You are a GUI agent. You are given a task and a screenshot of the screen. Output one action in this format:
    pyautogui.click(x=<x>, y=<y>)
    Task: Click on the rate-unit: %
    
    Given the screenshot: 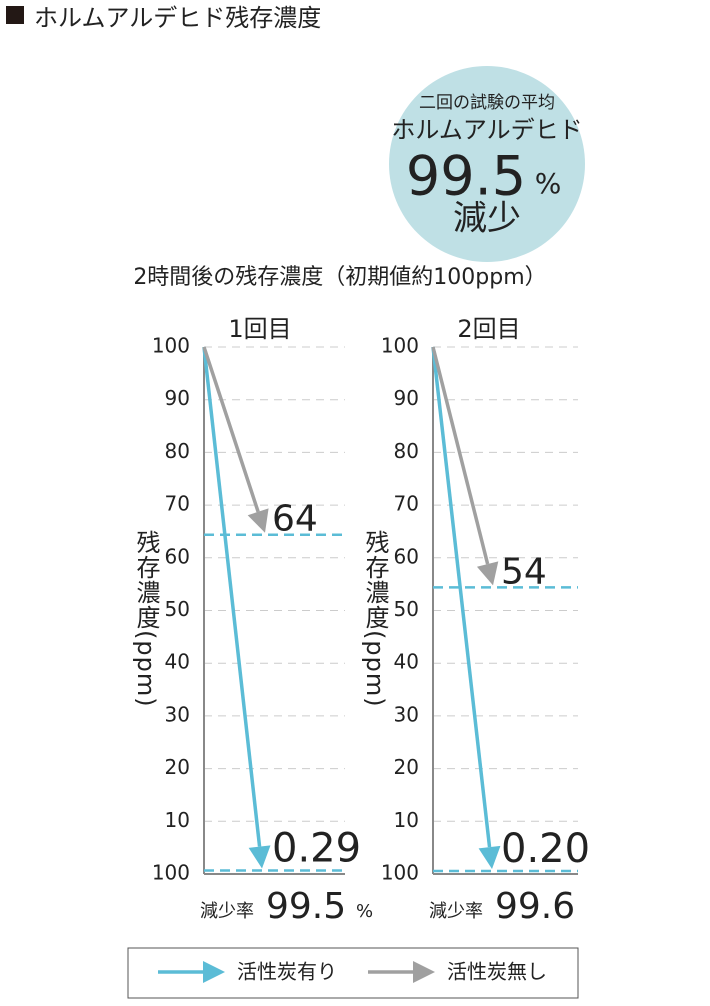 What is the action you would take?
    pyautogui.click(x=364, y=911)
    